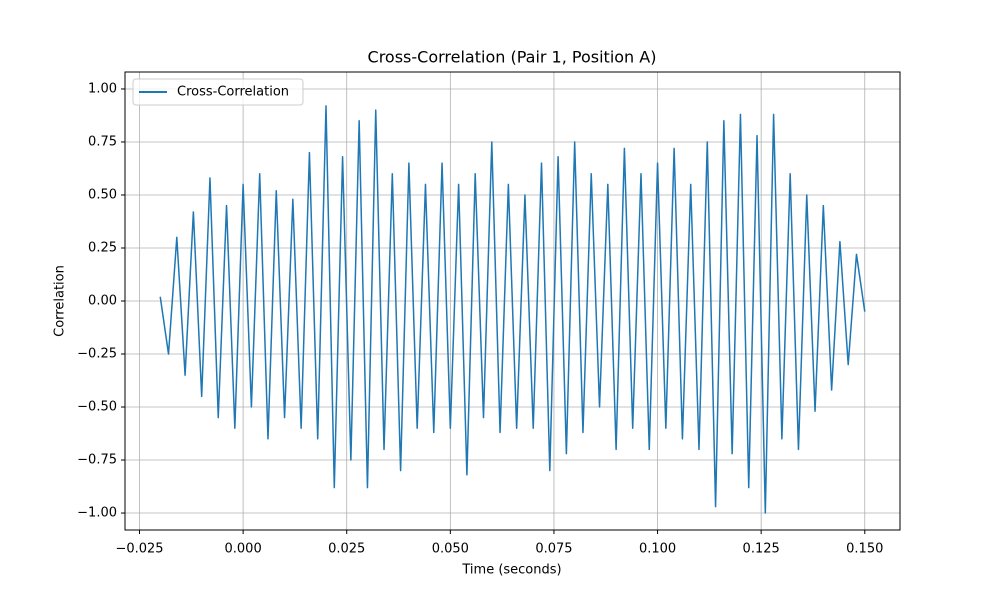 Image resolution: width=1000 pixels, height=604 pixels. Describe the element at coordinates (761, 549) in the screenshot. I see `x-tick-label: 0.125` at that location.